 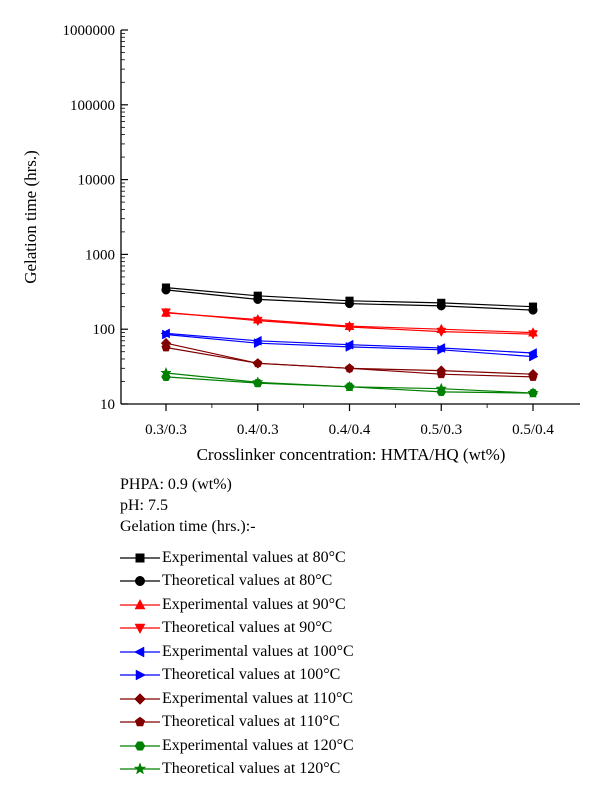 What do you see at coordinates (258, 430) in the screenshot?
I see `x-tick-label: 0.4/0.3` at bounding box center [258, 430].